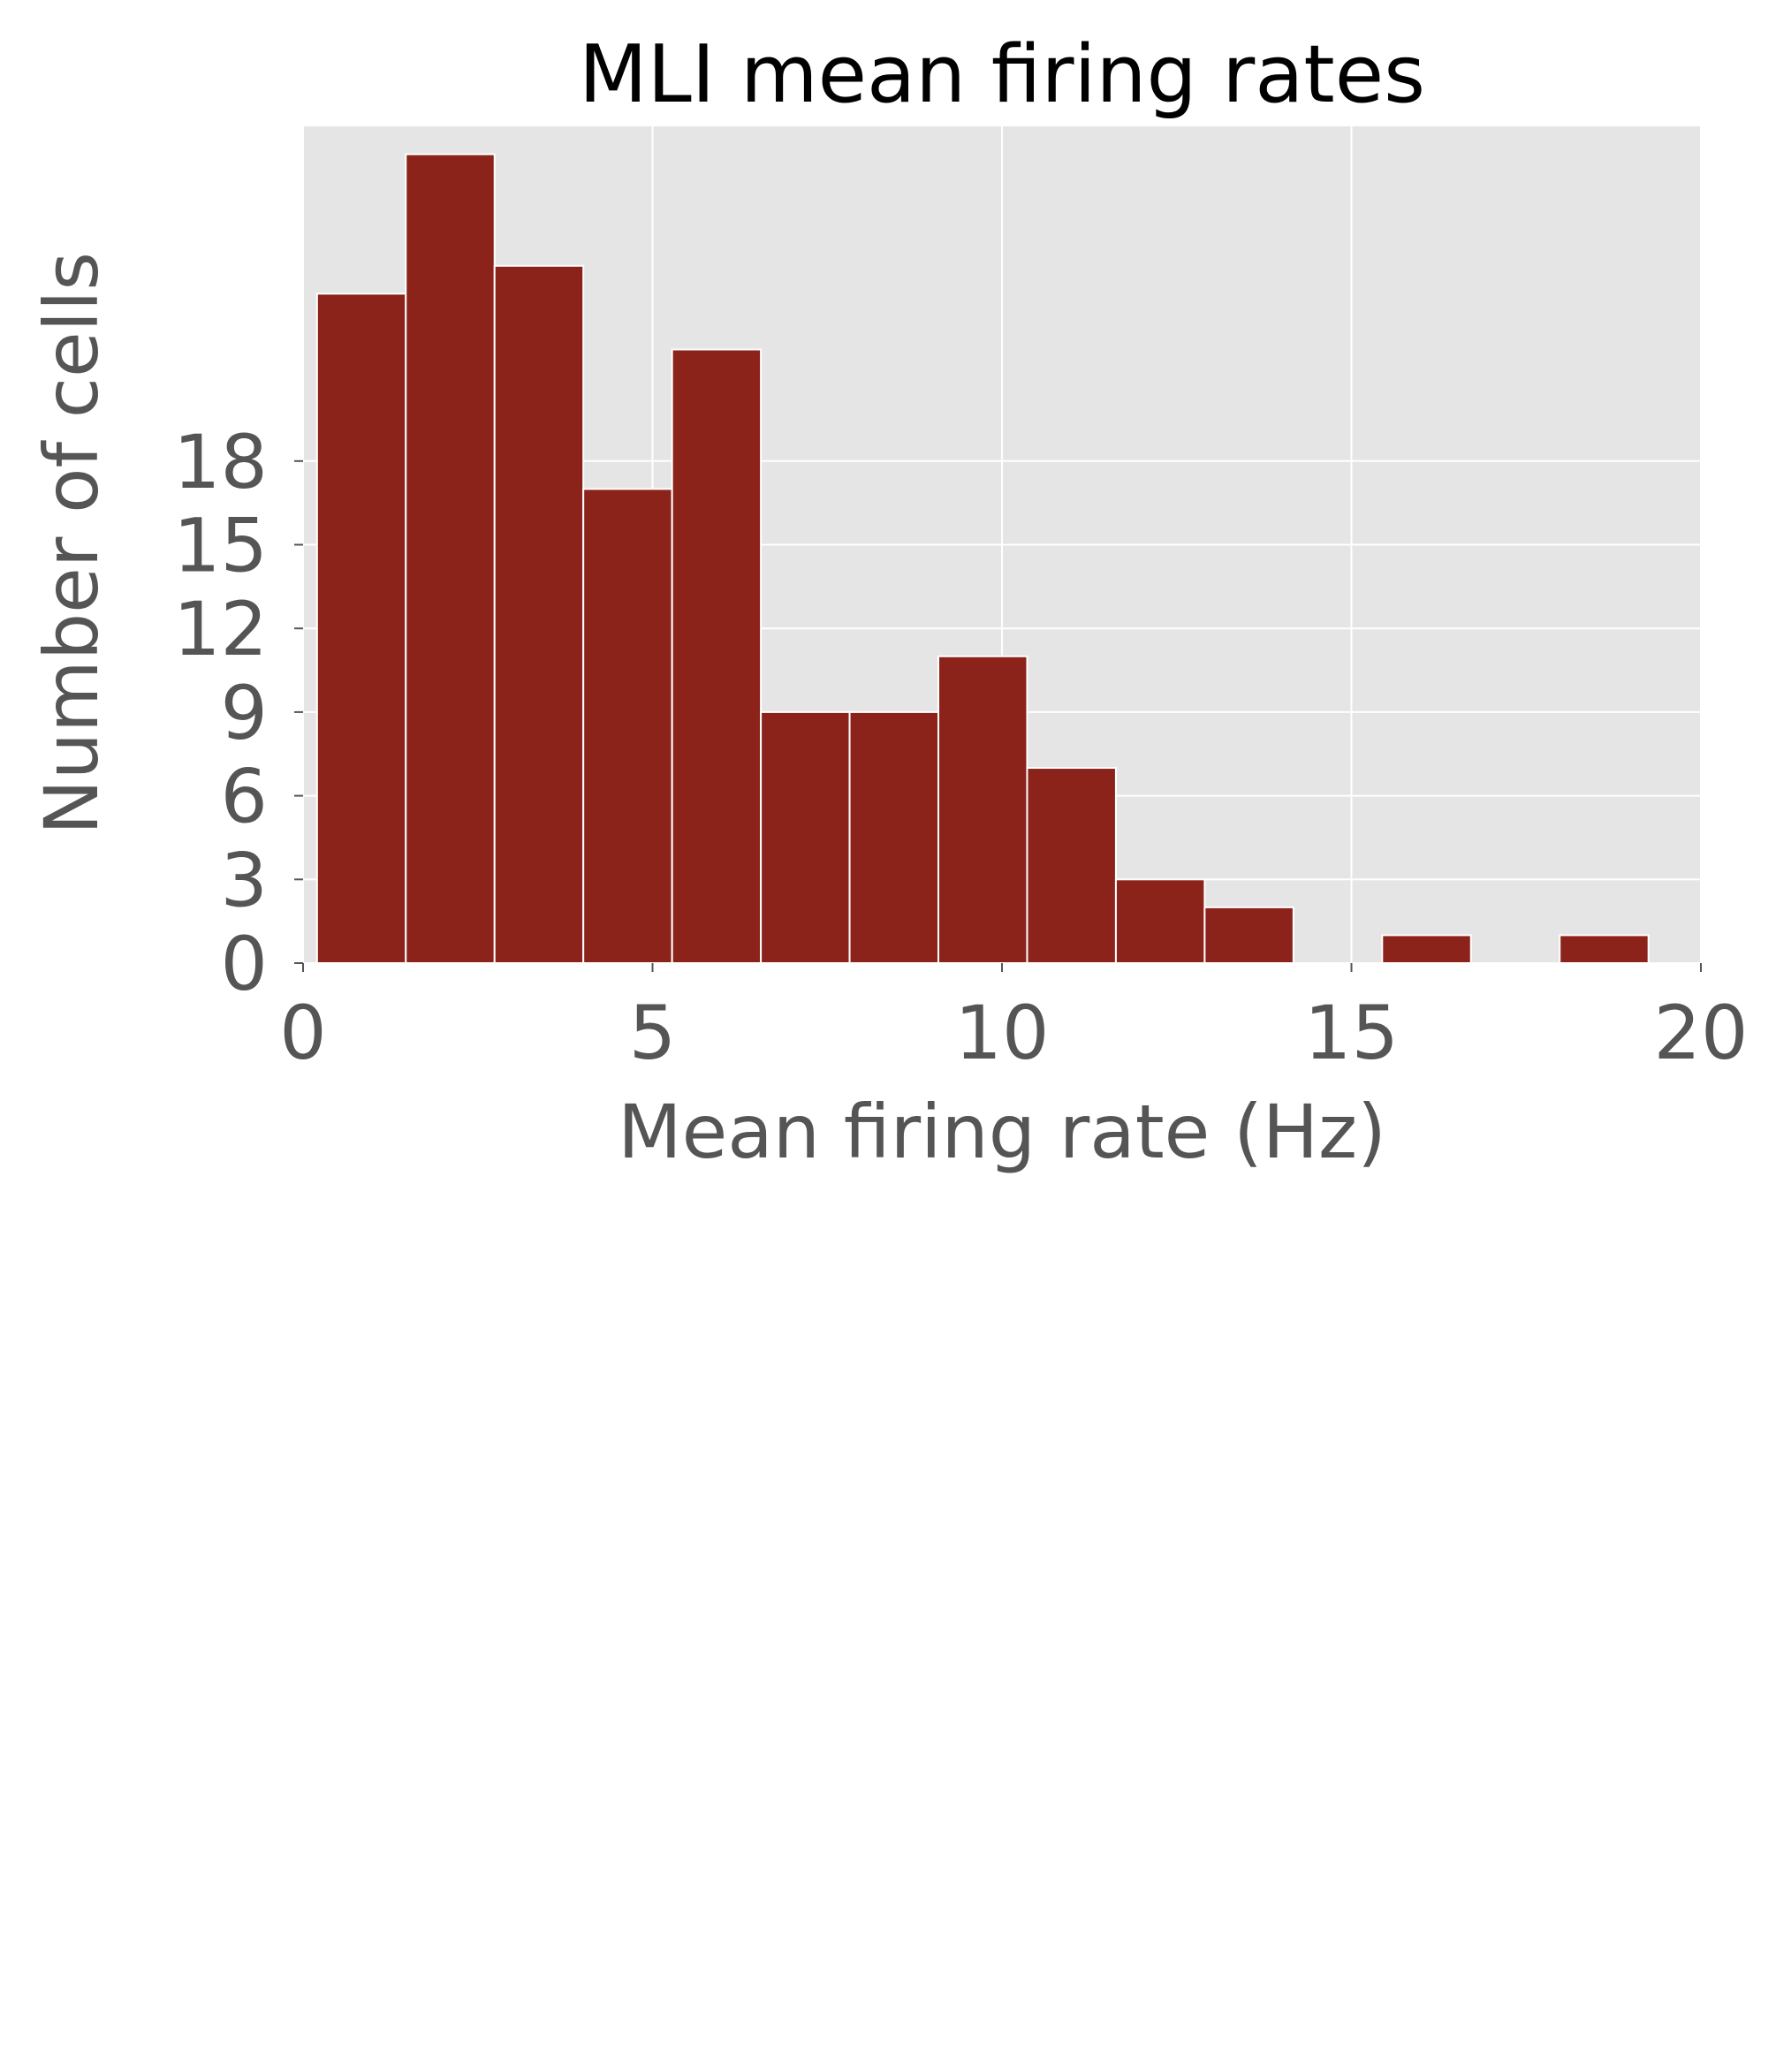  Describe the element at coordinates (1352, 1033) in the screenshot. I see `x-tick-label: 15` at that location.